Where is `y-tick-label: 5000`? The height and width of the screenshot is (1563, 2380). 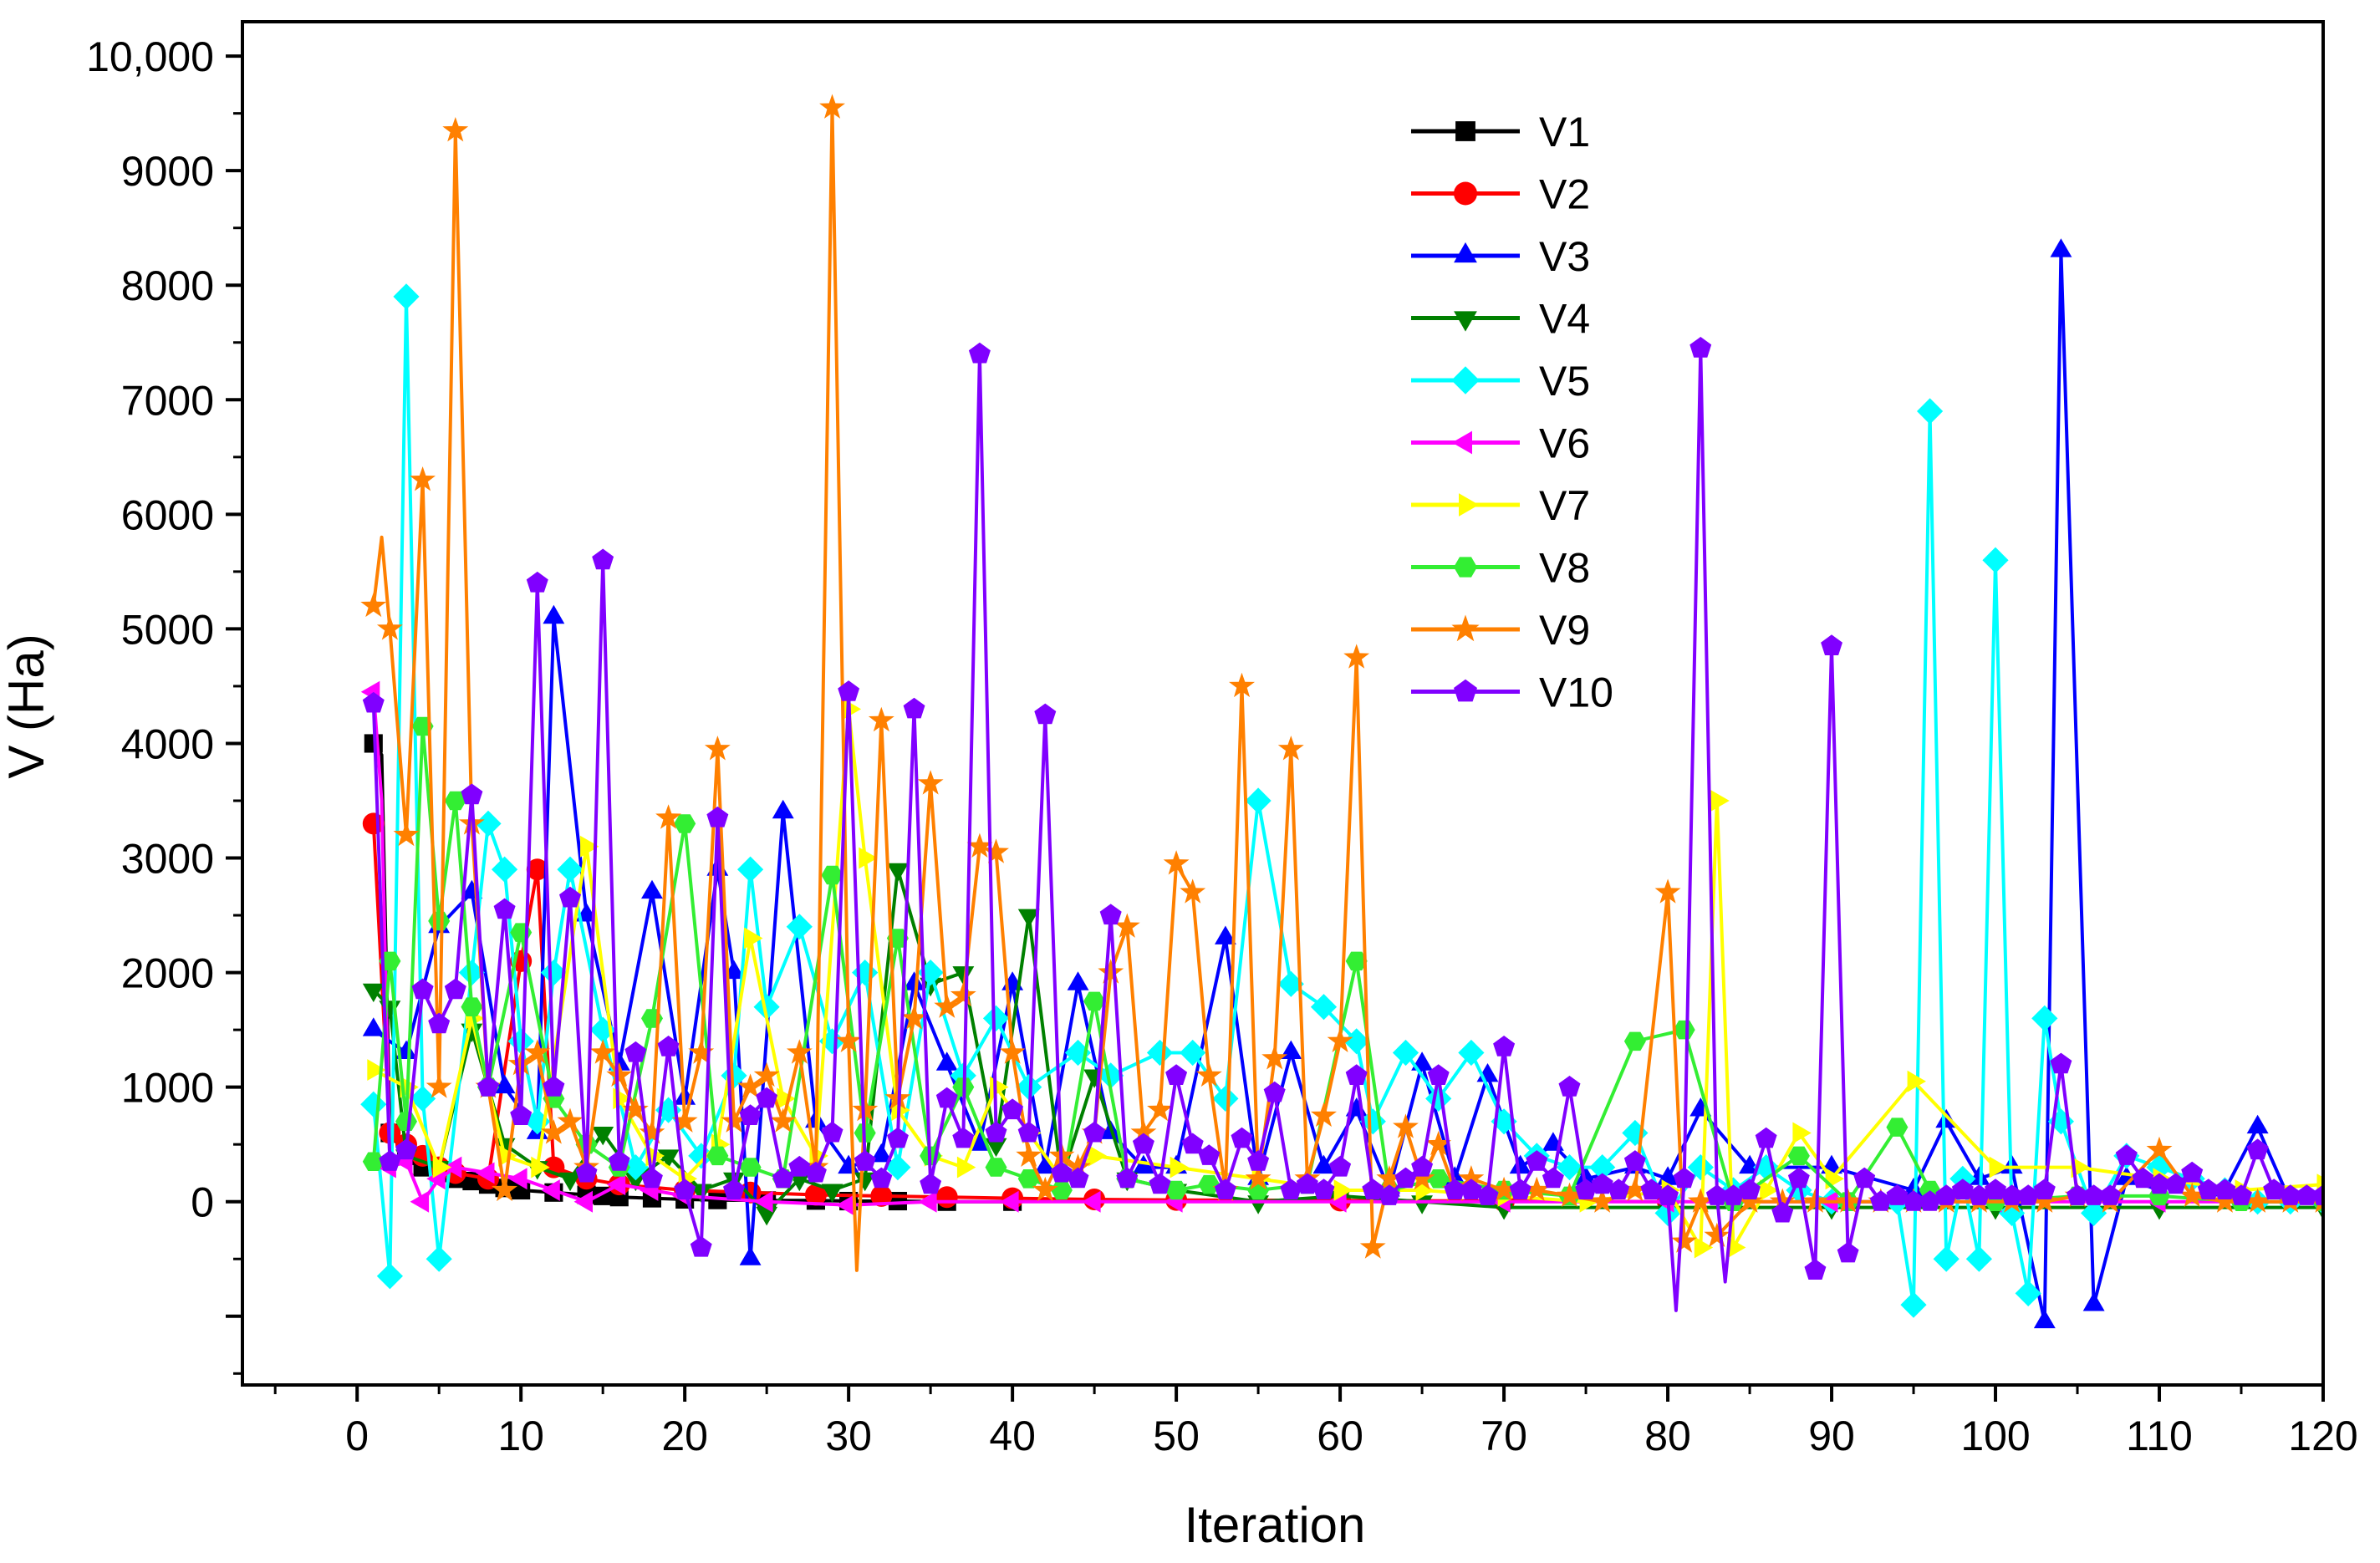 y-tick-label: 5000 is located at coordinates (167, 629).